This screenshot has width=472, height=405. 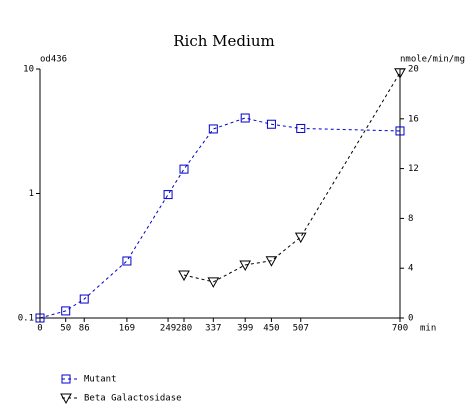 I want to click on y2-tick-label: 8, so click(x=410, y=219).